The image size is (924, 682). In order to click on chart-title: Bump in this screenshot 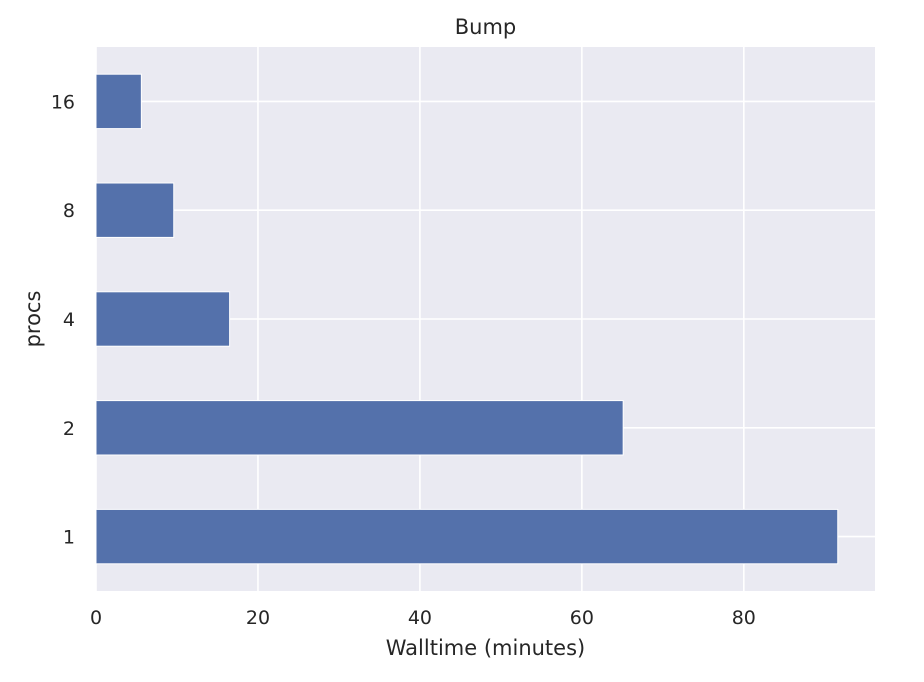, I will do `click(486, 27)`.